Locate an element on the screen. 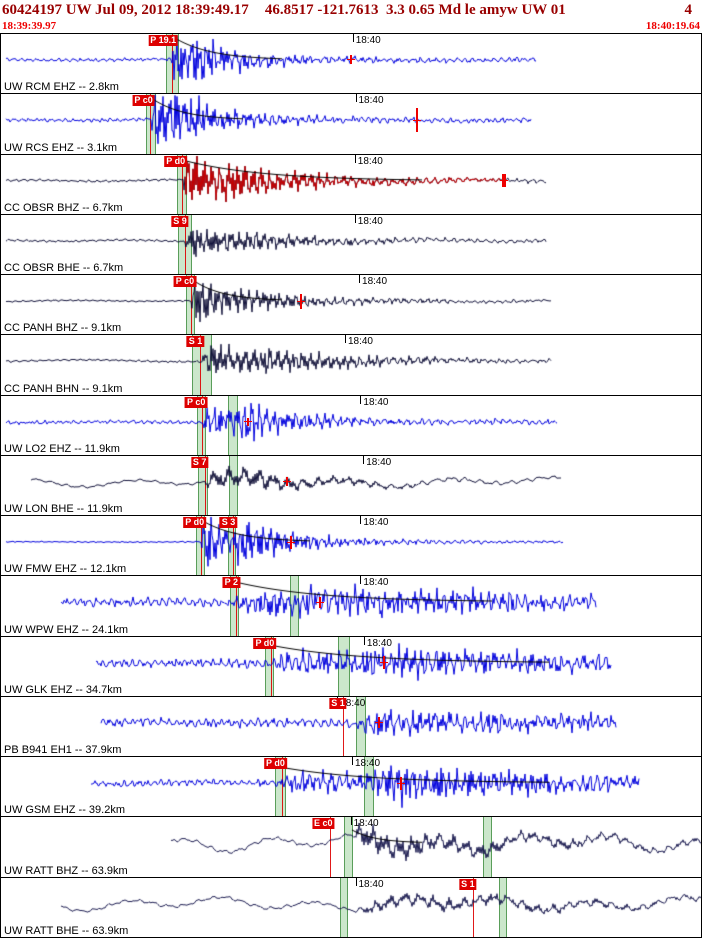 The image size is (702, 938). station-label: UW RATT BHE -- 63.9km is located at coordinates (66, 930).